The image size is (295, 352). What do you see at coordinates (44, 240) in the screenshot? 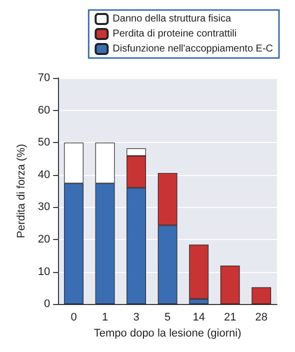
I see `y-tick-label: 20` at bounding box center [44, 240].